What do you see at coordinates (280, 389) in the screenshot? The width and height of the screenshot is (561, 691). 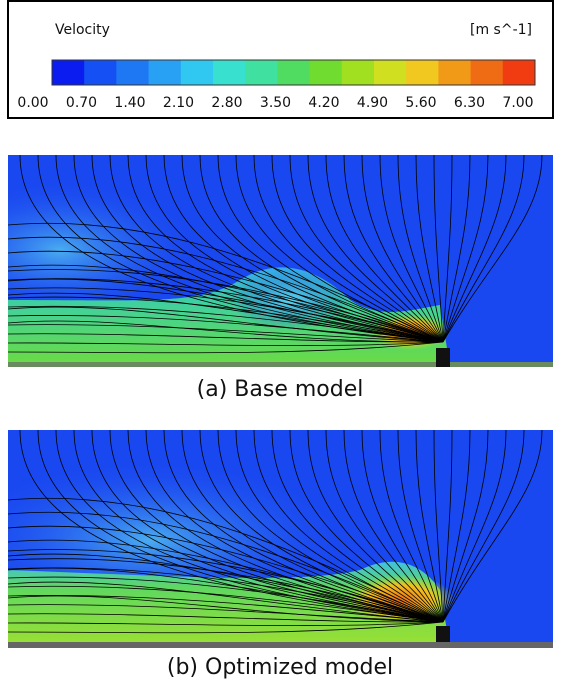 I see `caption: (a) Base model` at bounding box center [280, 389].